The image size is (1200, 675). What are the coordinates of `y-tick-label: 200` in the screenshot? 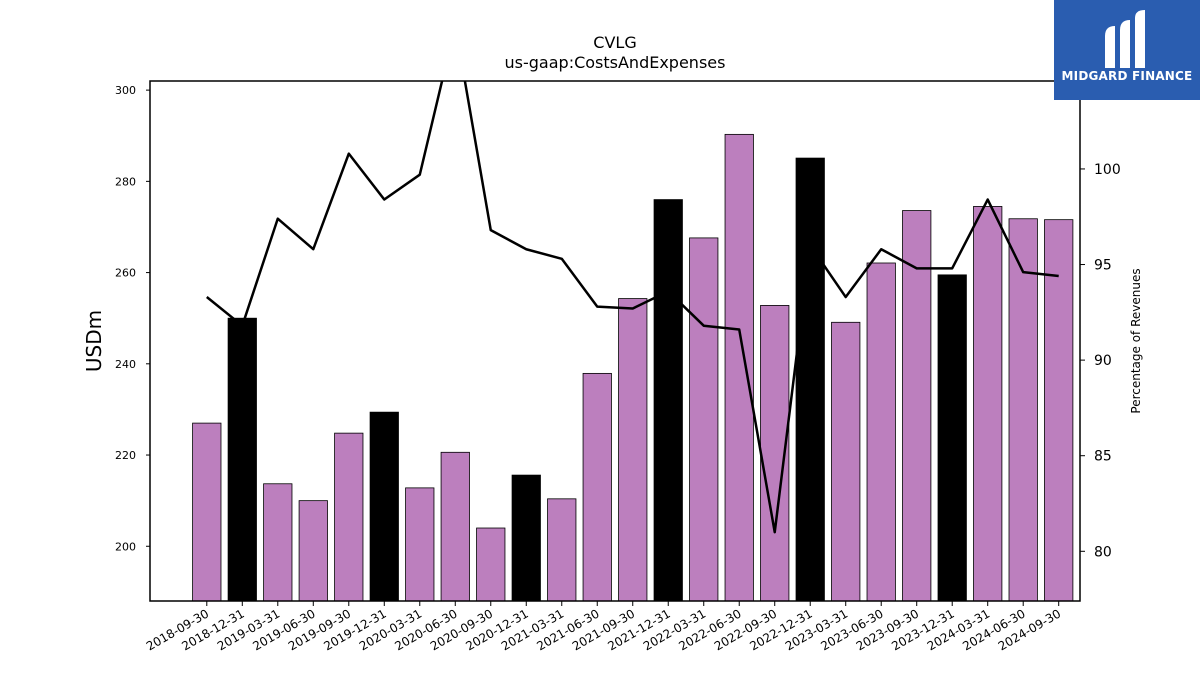 It's located at (125, 546).